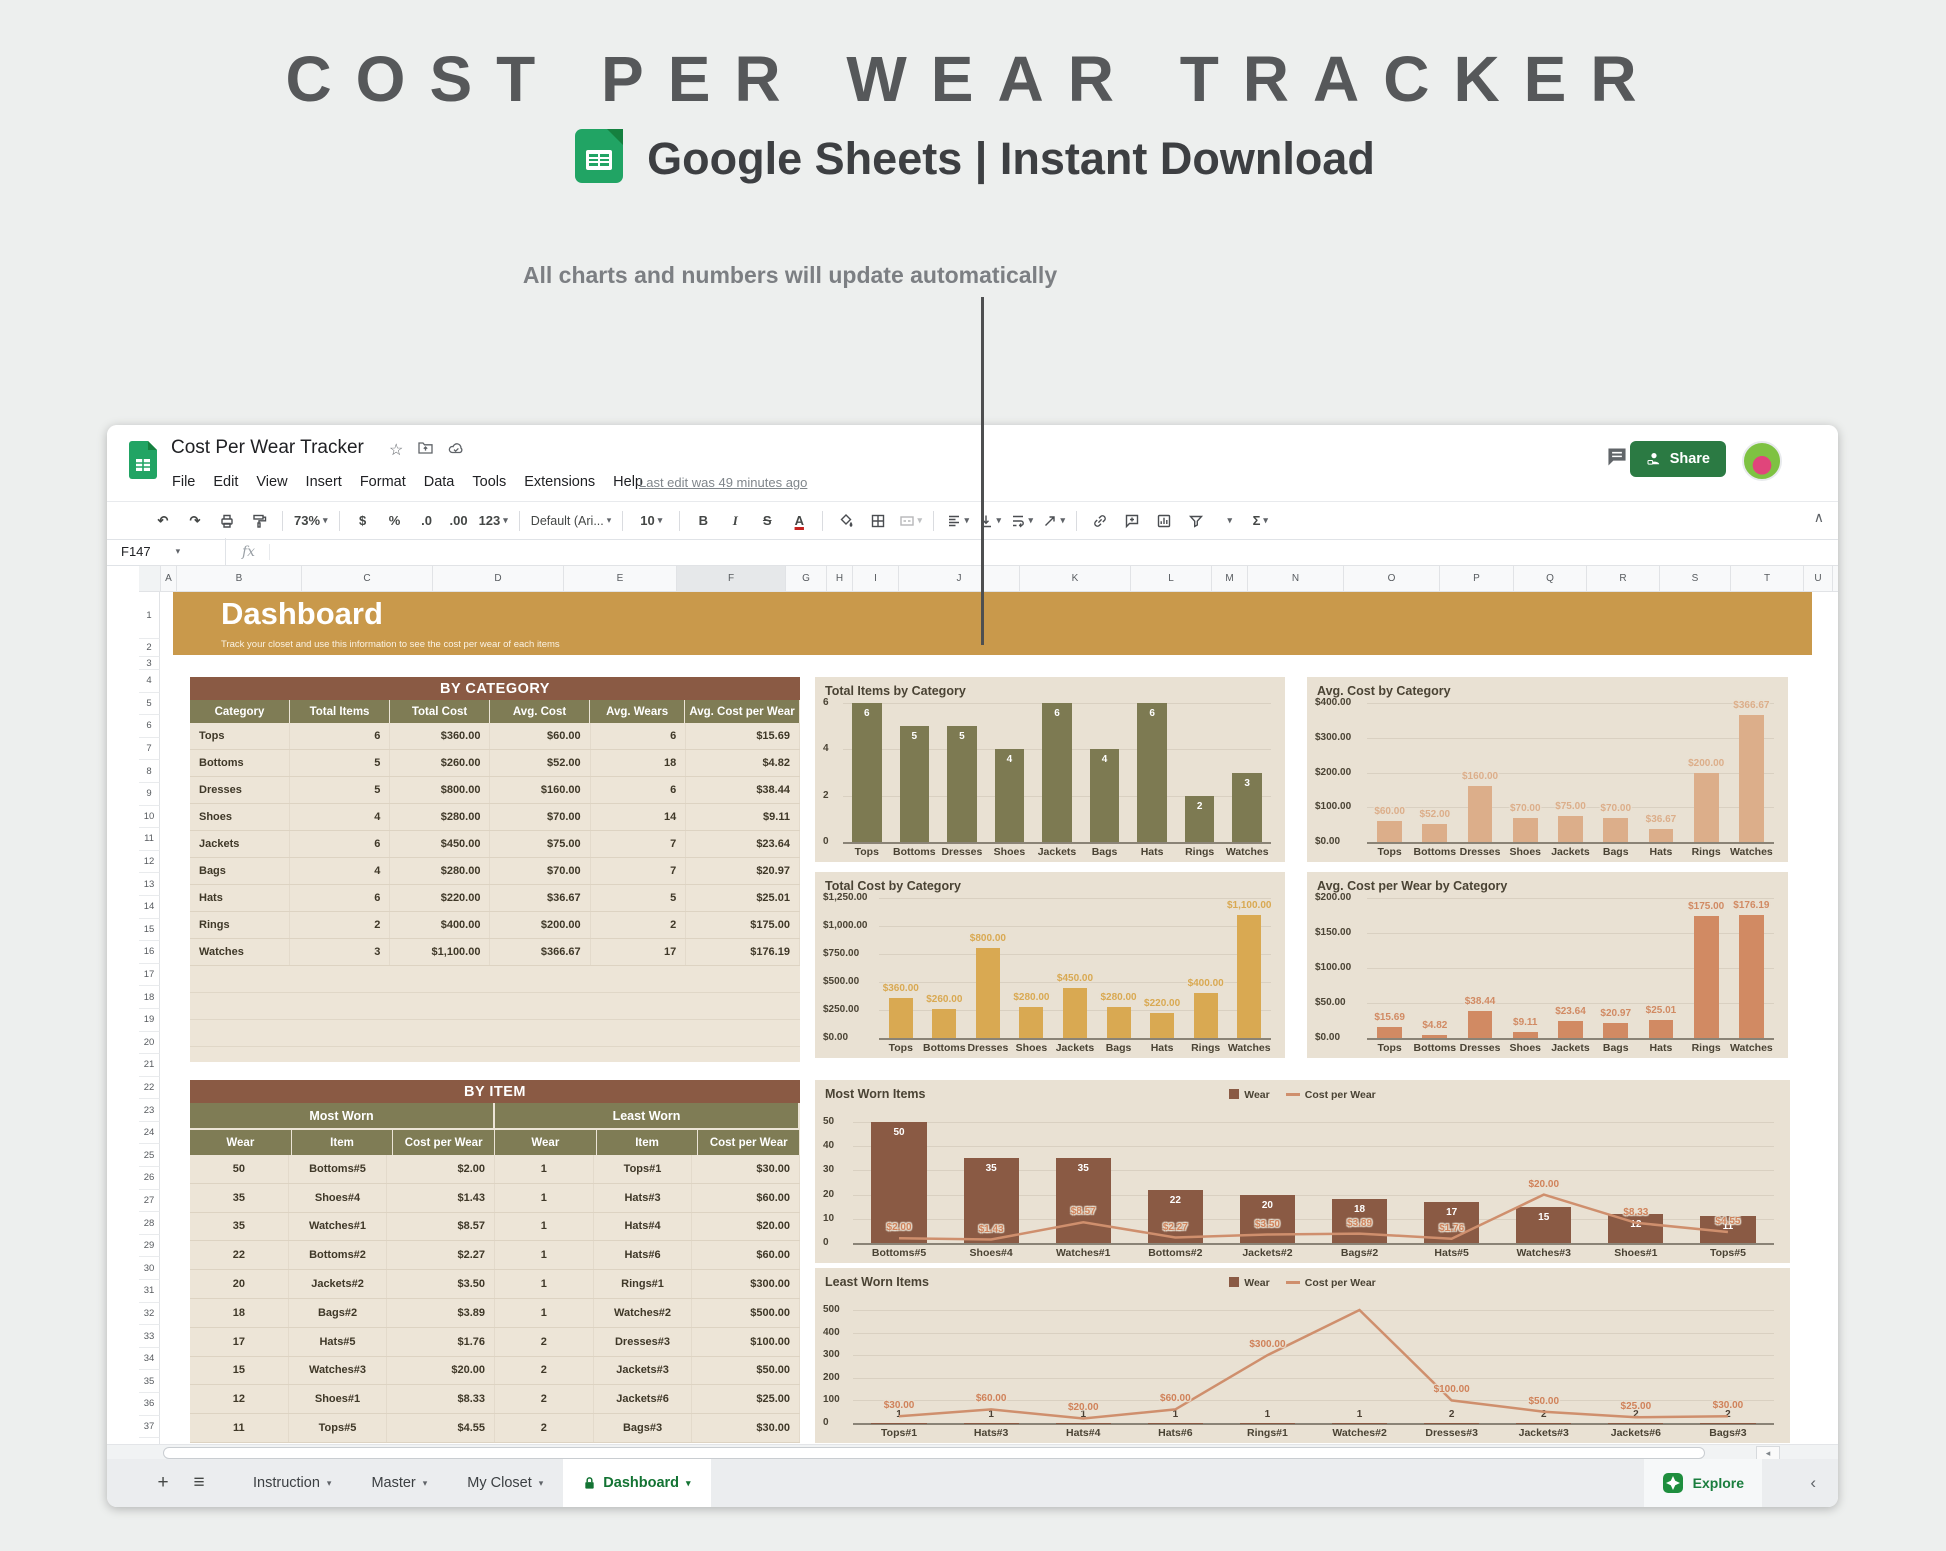 The height and width of the screenshot is (1551, 1946). Describe the element at coordinates (540, 952) in the screenshot. I see `cell: $366.67` at that location.